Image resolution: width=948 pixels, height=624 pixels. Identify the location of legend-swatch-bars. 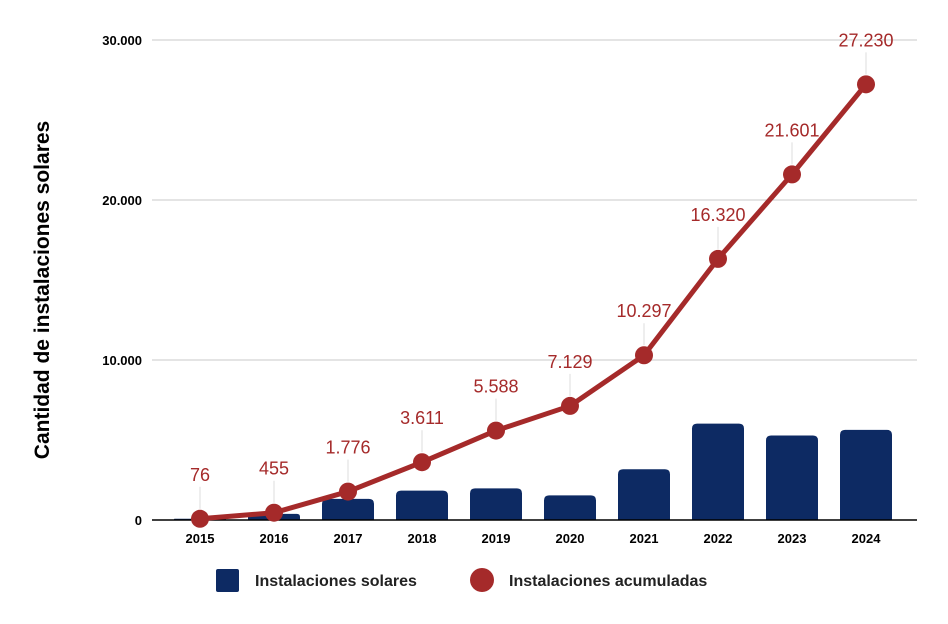
(227, 580).